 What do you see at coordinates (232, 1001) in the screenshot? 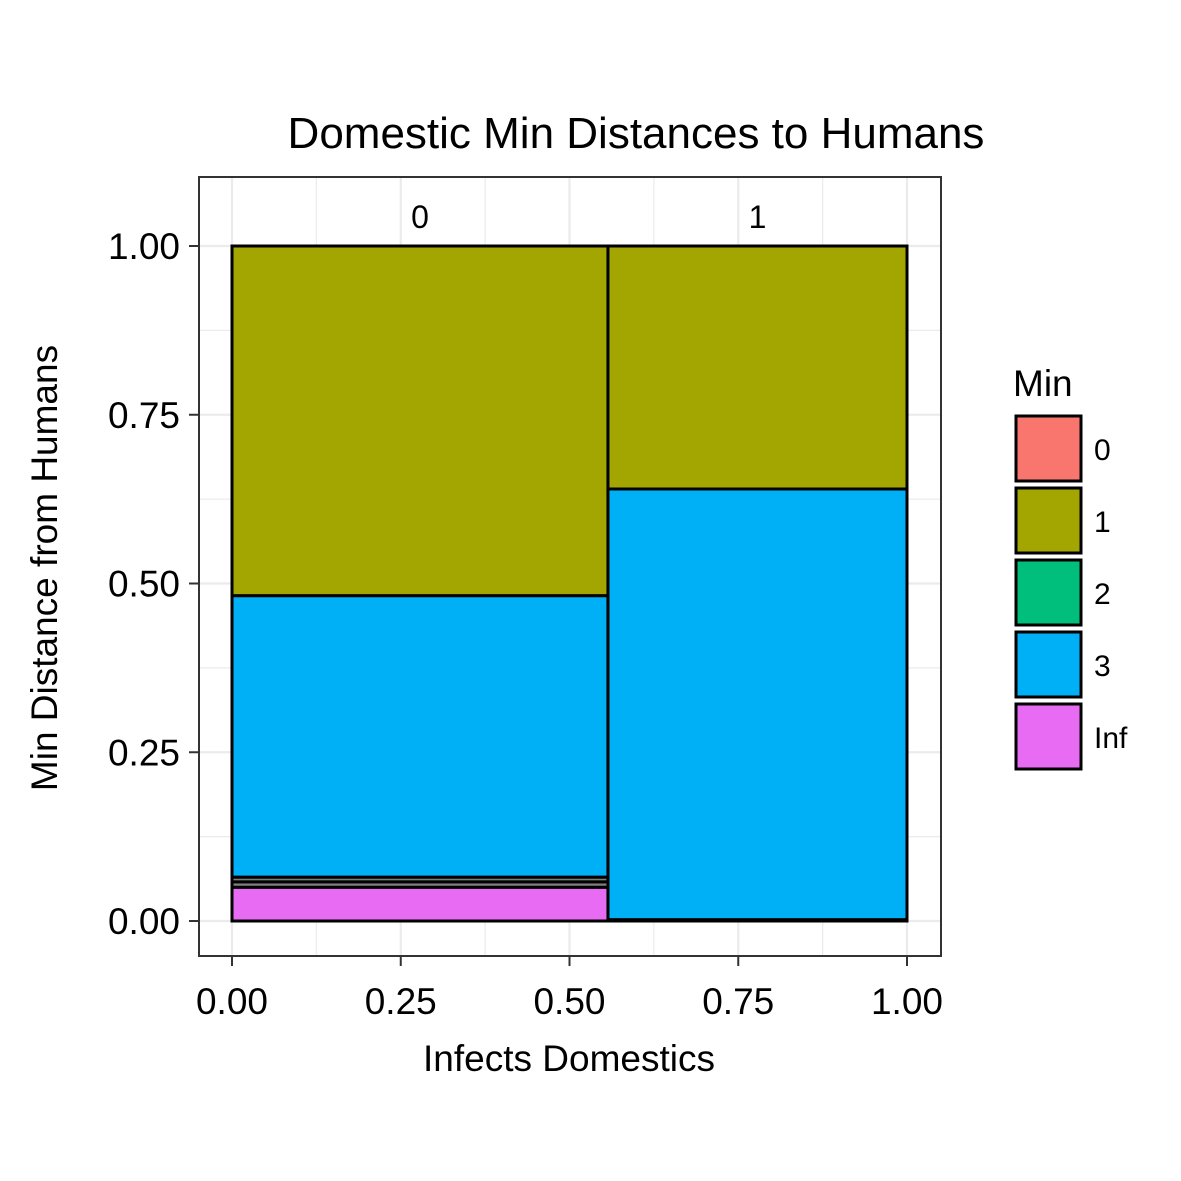
I see `x-tick-label: 0.00` at bounding box center [232, 1001].